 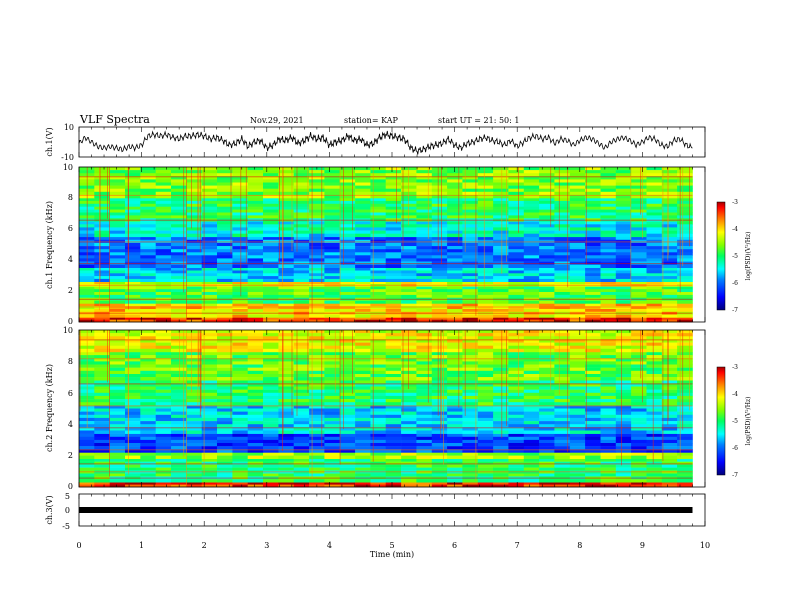 I want to click on time-axis-tick-label: 8, so click(x=579, y=545).